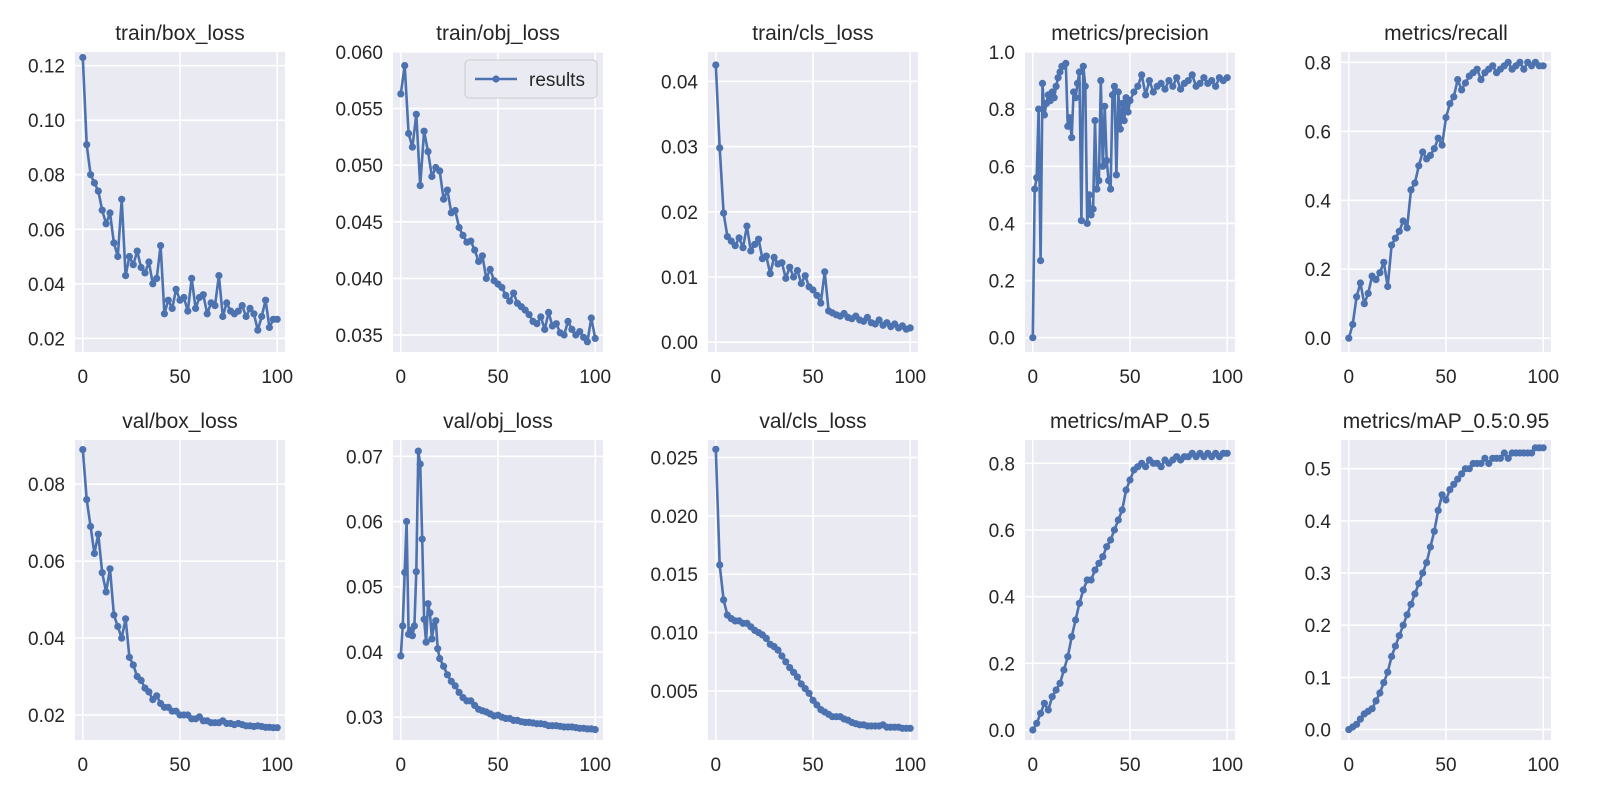 This screenshot has height=804, width=1600. I want to click on y-tick-label: 0.060, so click(359, 53).